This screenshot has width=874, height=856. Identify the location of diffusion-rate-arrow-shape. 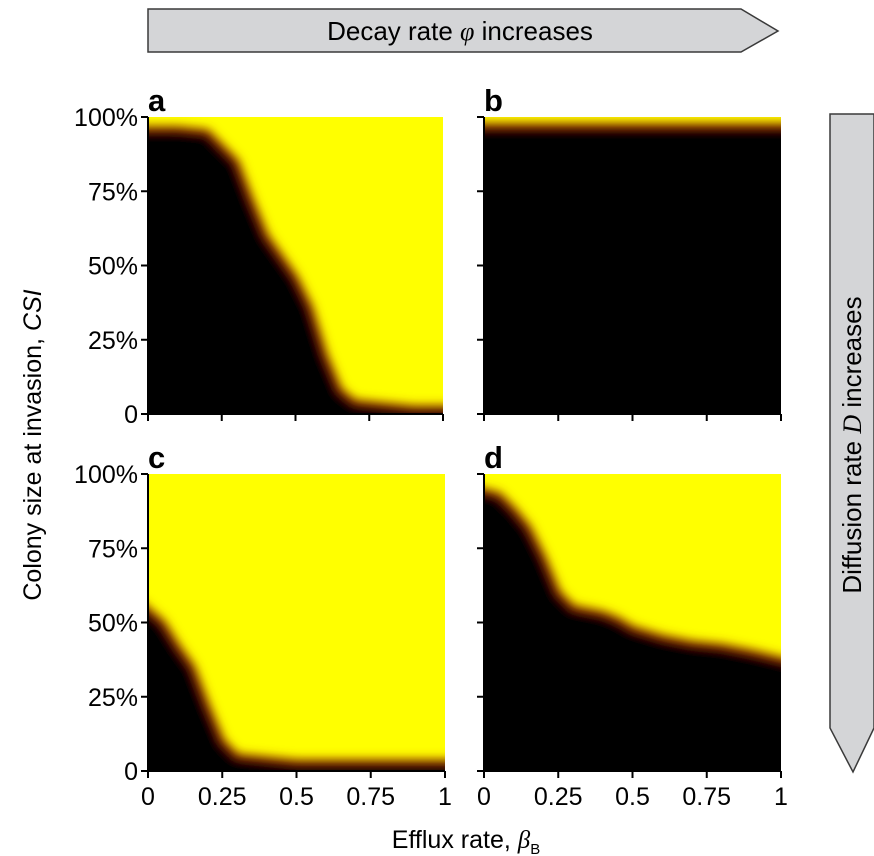
(851, 443).